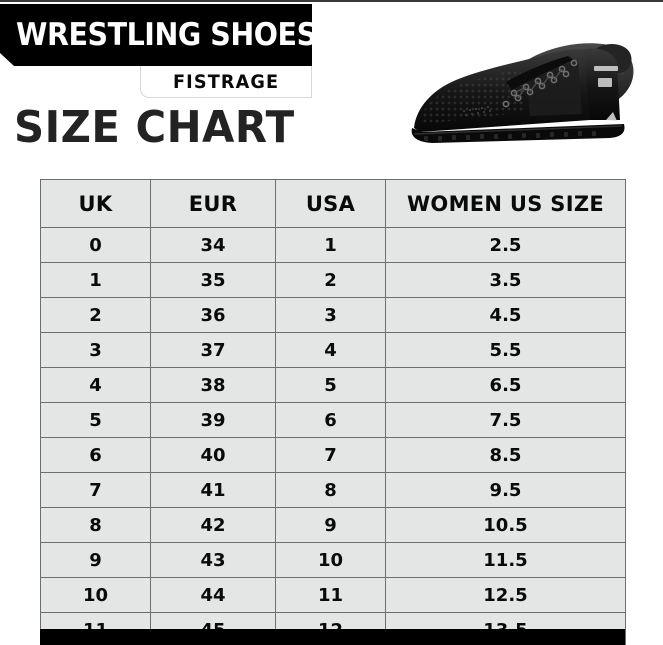 The height and width of the screenshot is (645, 663). I want to click on table-row: 9 43 10 11.5, so click(333, 560).